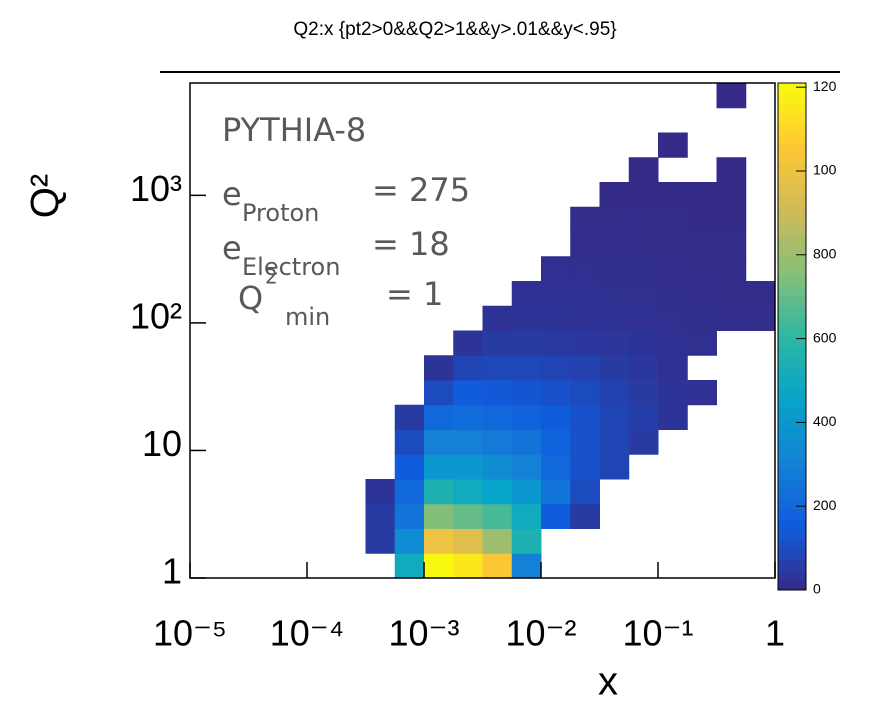  What do you see at coordinates (172, 571) in the screenshot?
I see `y-tick-label: 1` at bounding box center [172, 571].